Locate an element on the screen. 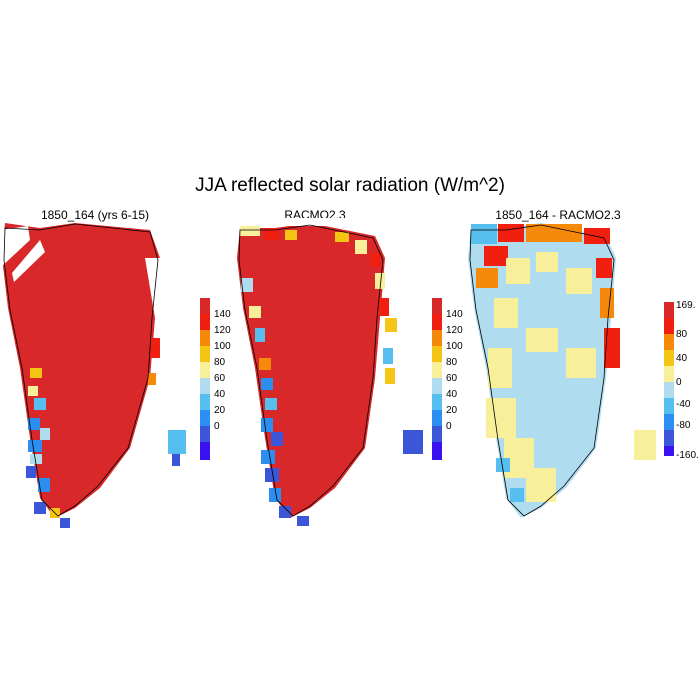  difference-cells is located at coordinates (563, 363).